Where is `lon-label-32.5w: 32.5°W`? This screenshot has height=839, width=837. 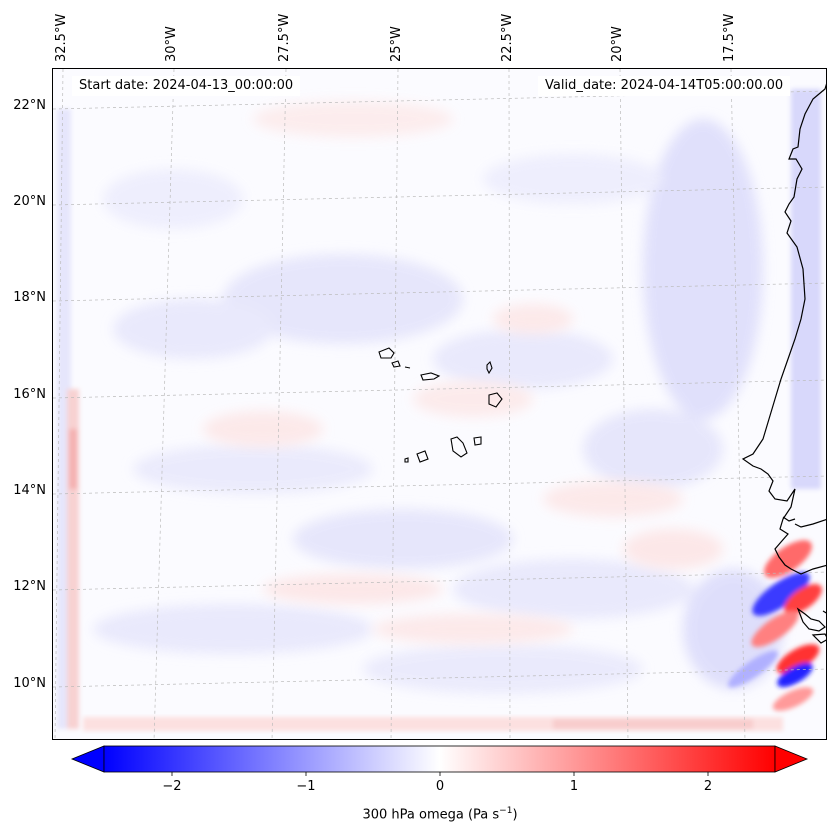 lon-label-32.5w: 32.5°W is located at coordinates (61, 37).